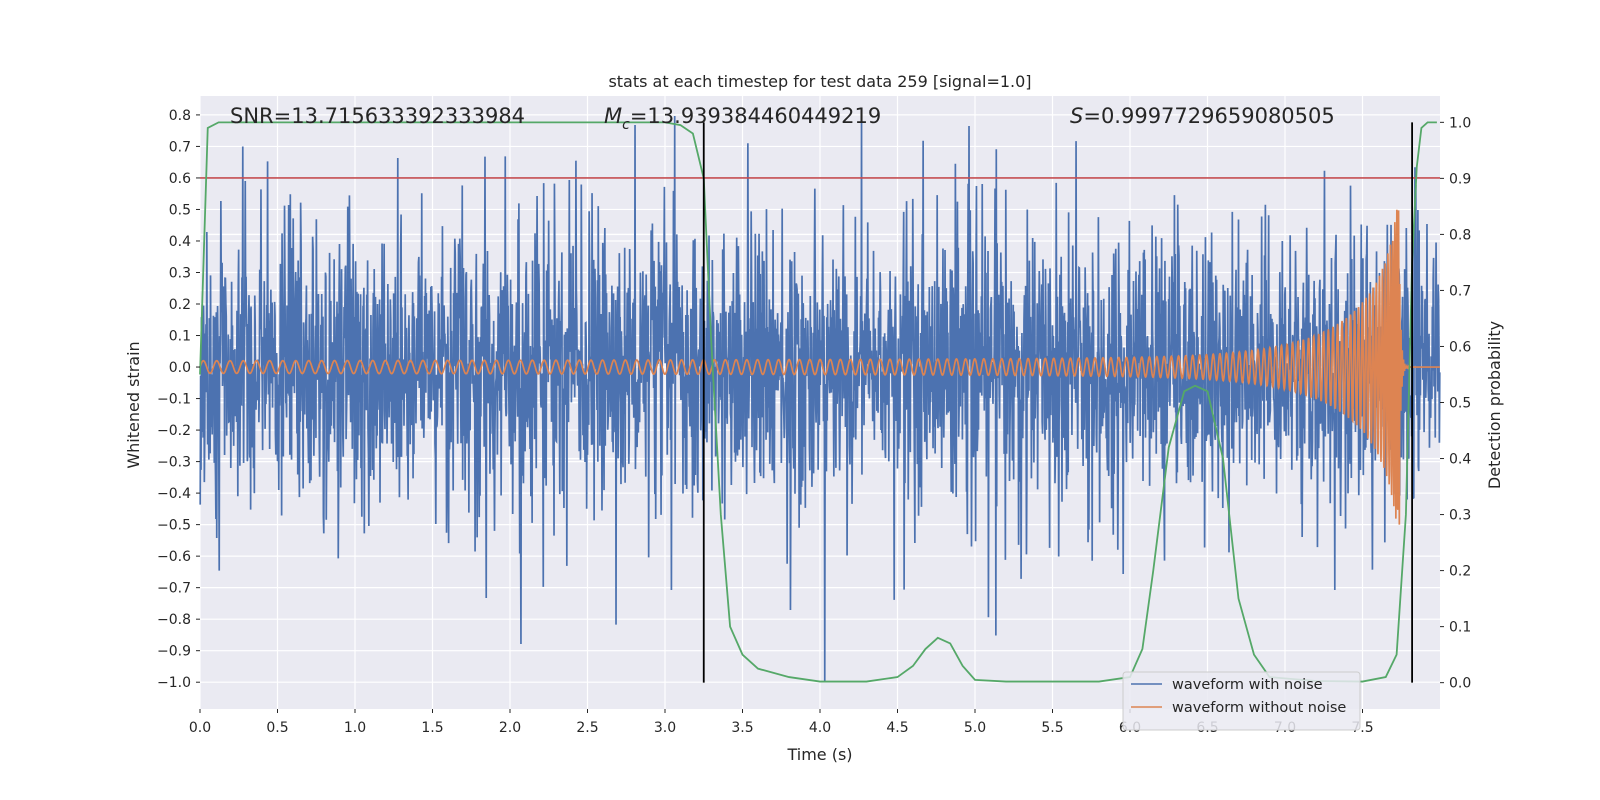 This screenshot has height=800, width=1600. I want to click on snr-annotation: SNR=13.715633392333984, so click(377, 116).